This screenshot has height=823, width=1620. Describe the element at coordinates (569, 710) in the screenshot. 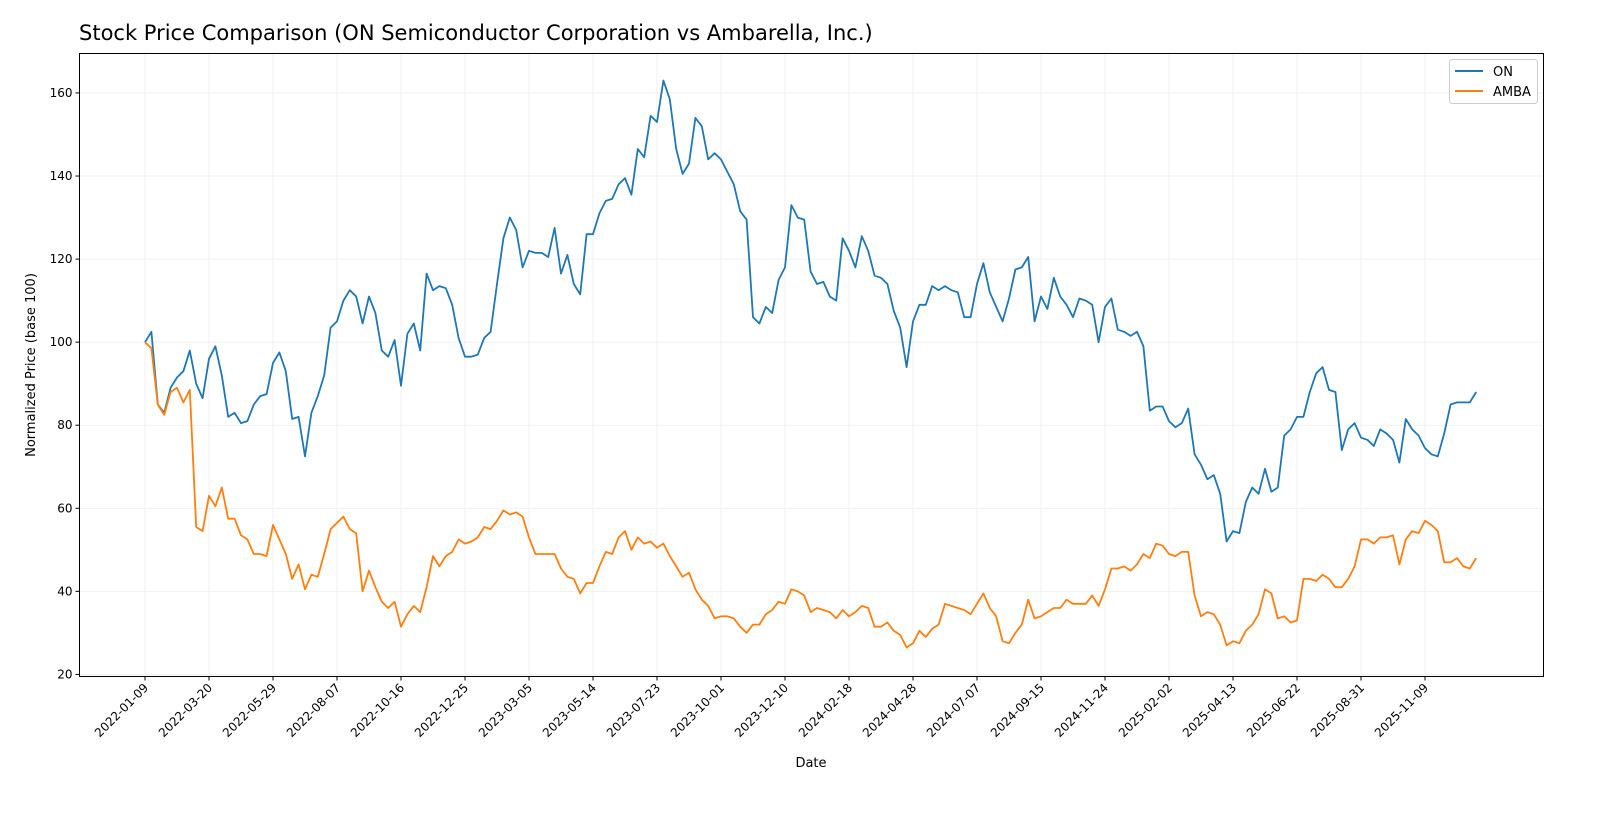

I see `x-tick-label: 2023-05-14` at that location.